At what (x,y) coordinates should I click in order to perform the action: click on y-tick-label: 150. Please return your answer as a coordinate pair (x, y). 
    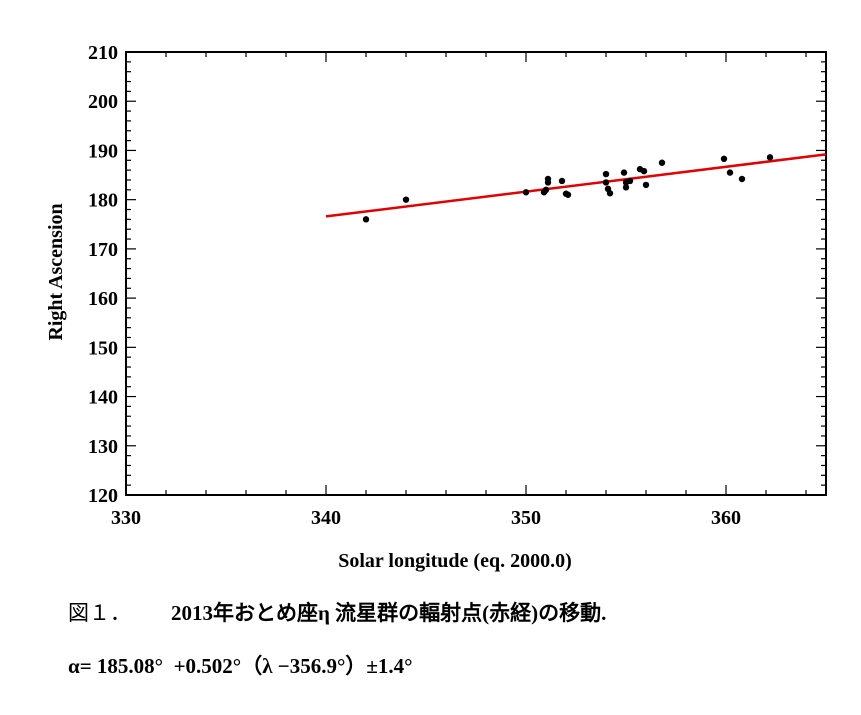
    Looking at the image, I should click on (103, 348).